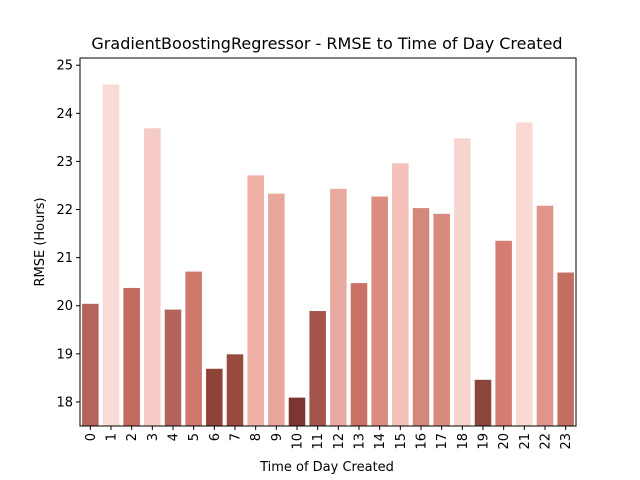 Image resolution: width=640 pixels, height=480 pixels. Describe the element at coordinates (132, 437) in the screenshot. I see `x-tick-label: 2` at that location.